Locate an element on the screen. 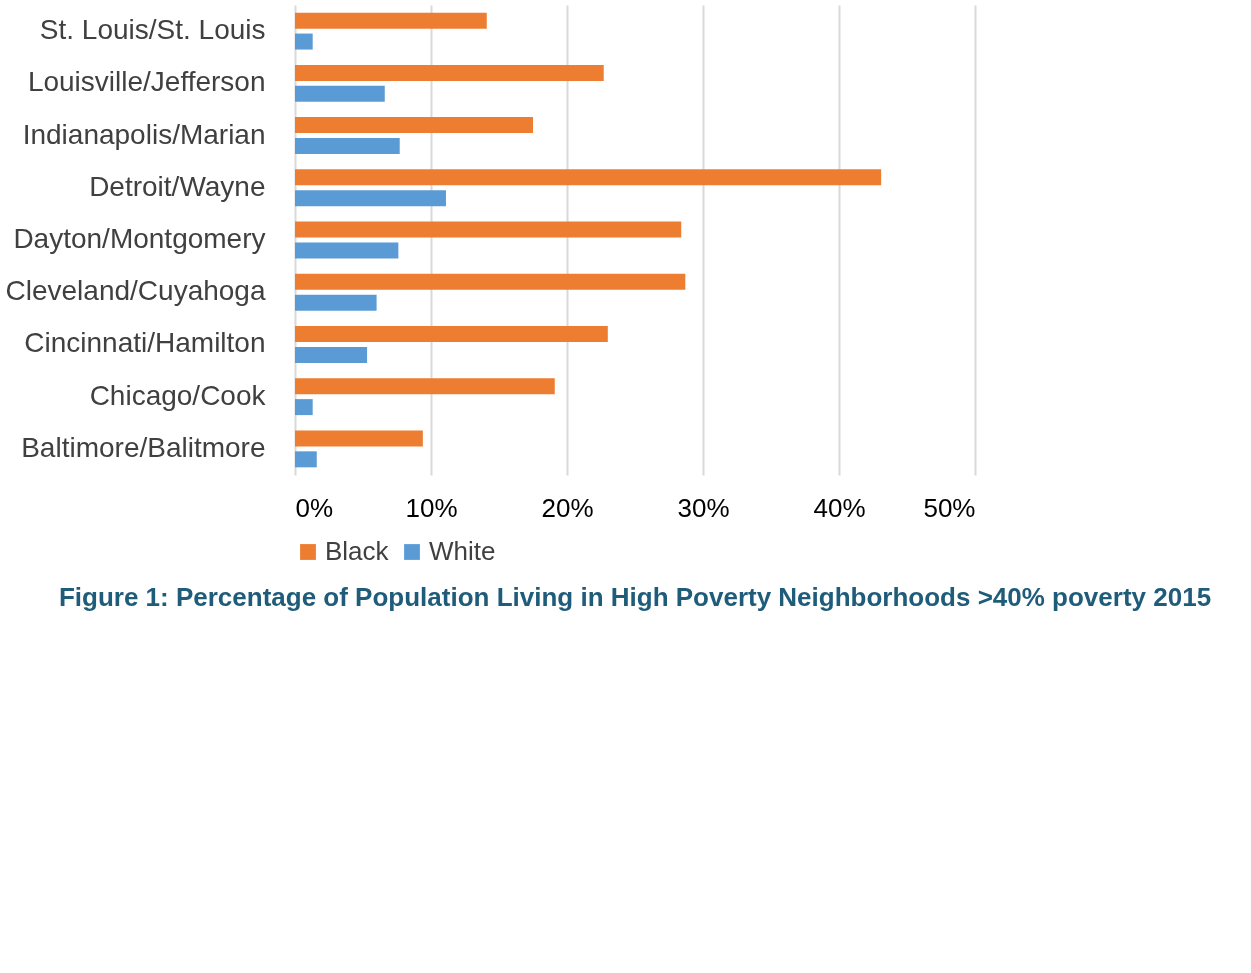  y-tick-label: Indianapolis/Marian is located at coordinates (144, 134).